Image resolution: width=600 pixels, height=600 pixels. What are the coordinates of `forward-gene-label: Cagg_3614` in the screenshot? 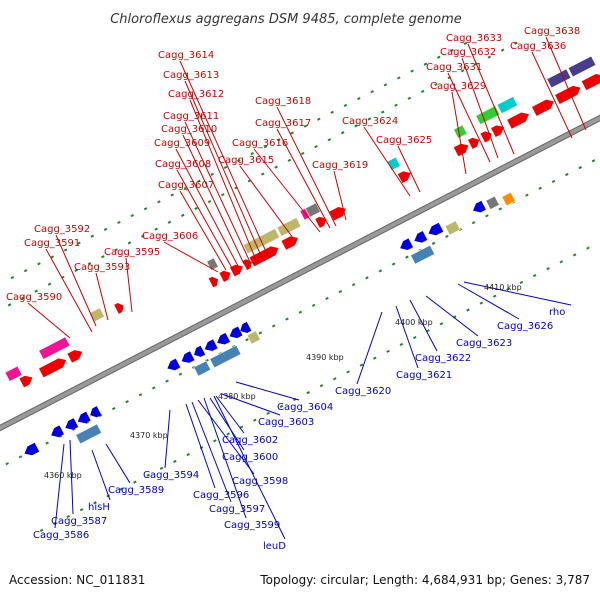 It's located at (186, 55).